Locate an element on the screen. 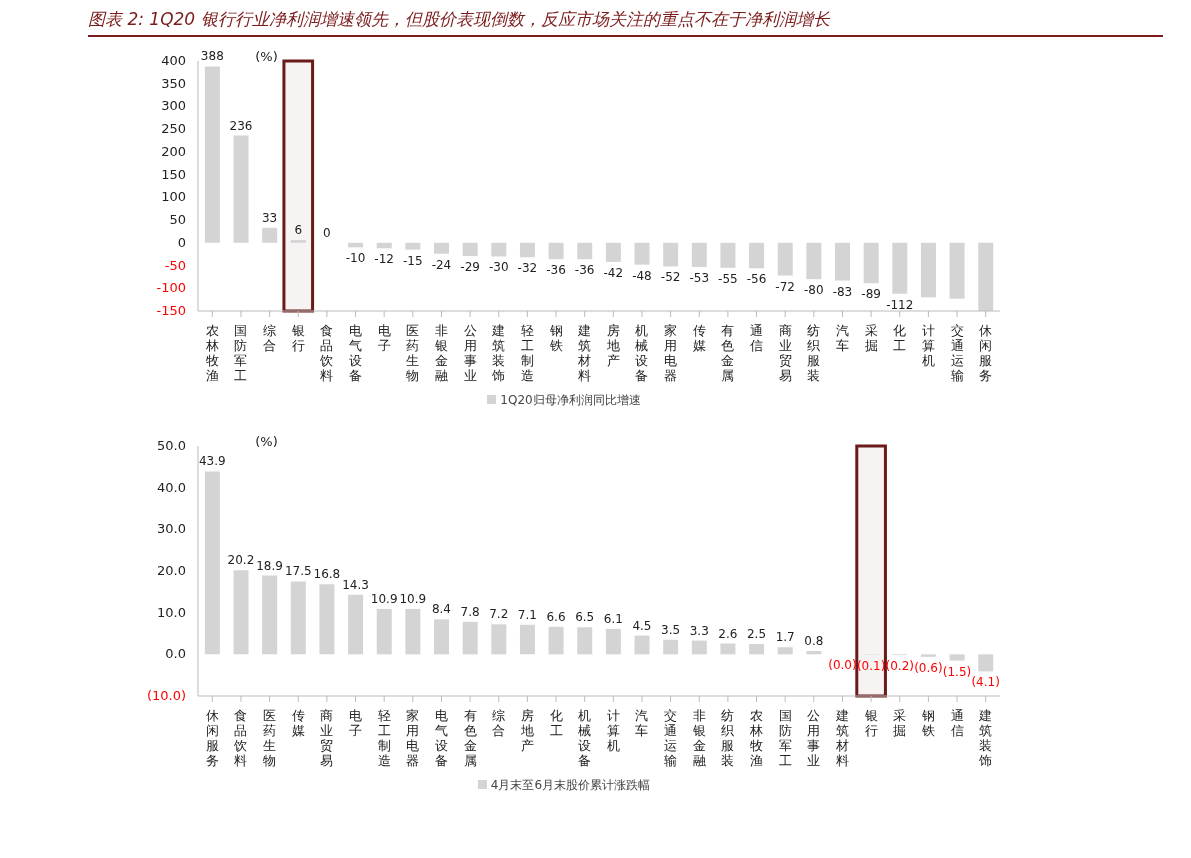 The width and height of the screenshot is (1191, 858). data-label: -80 is located at coordinates (814, 290).